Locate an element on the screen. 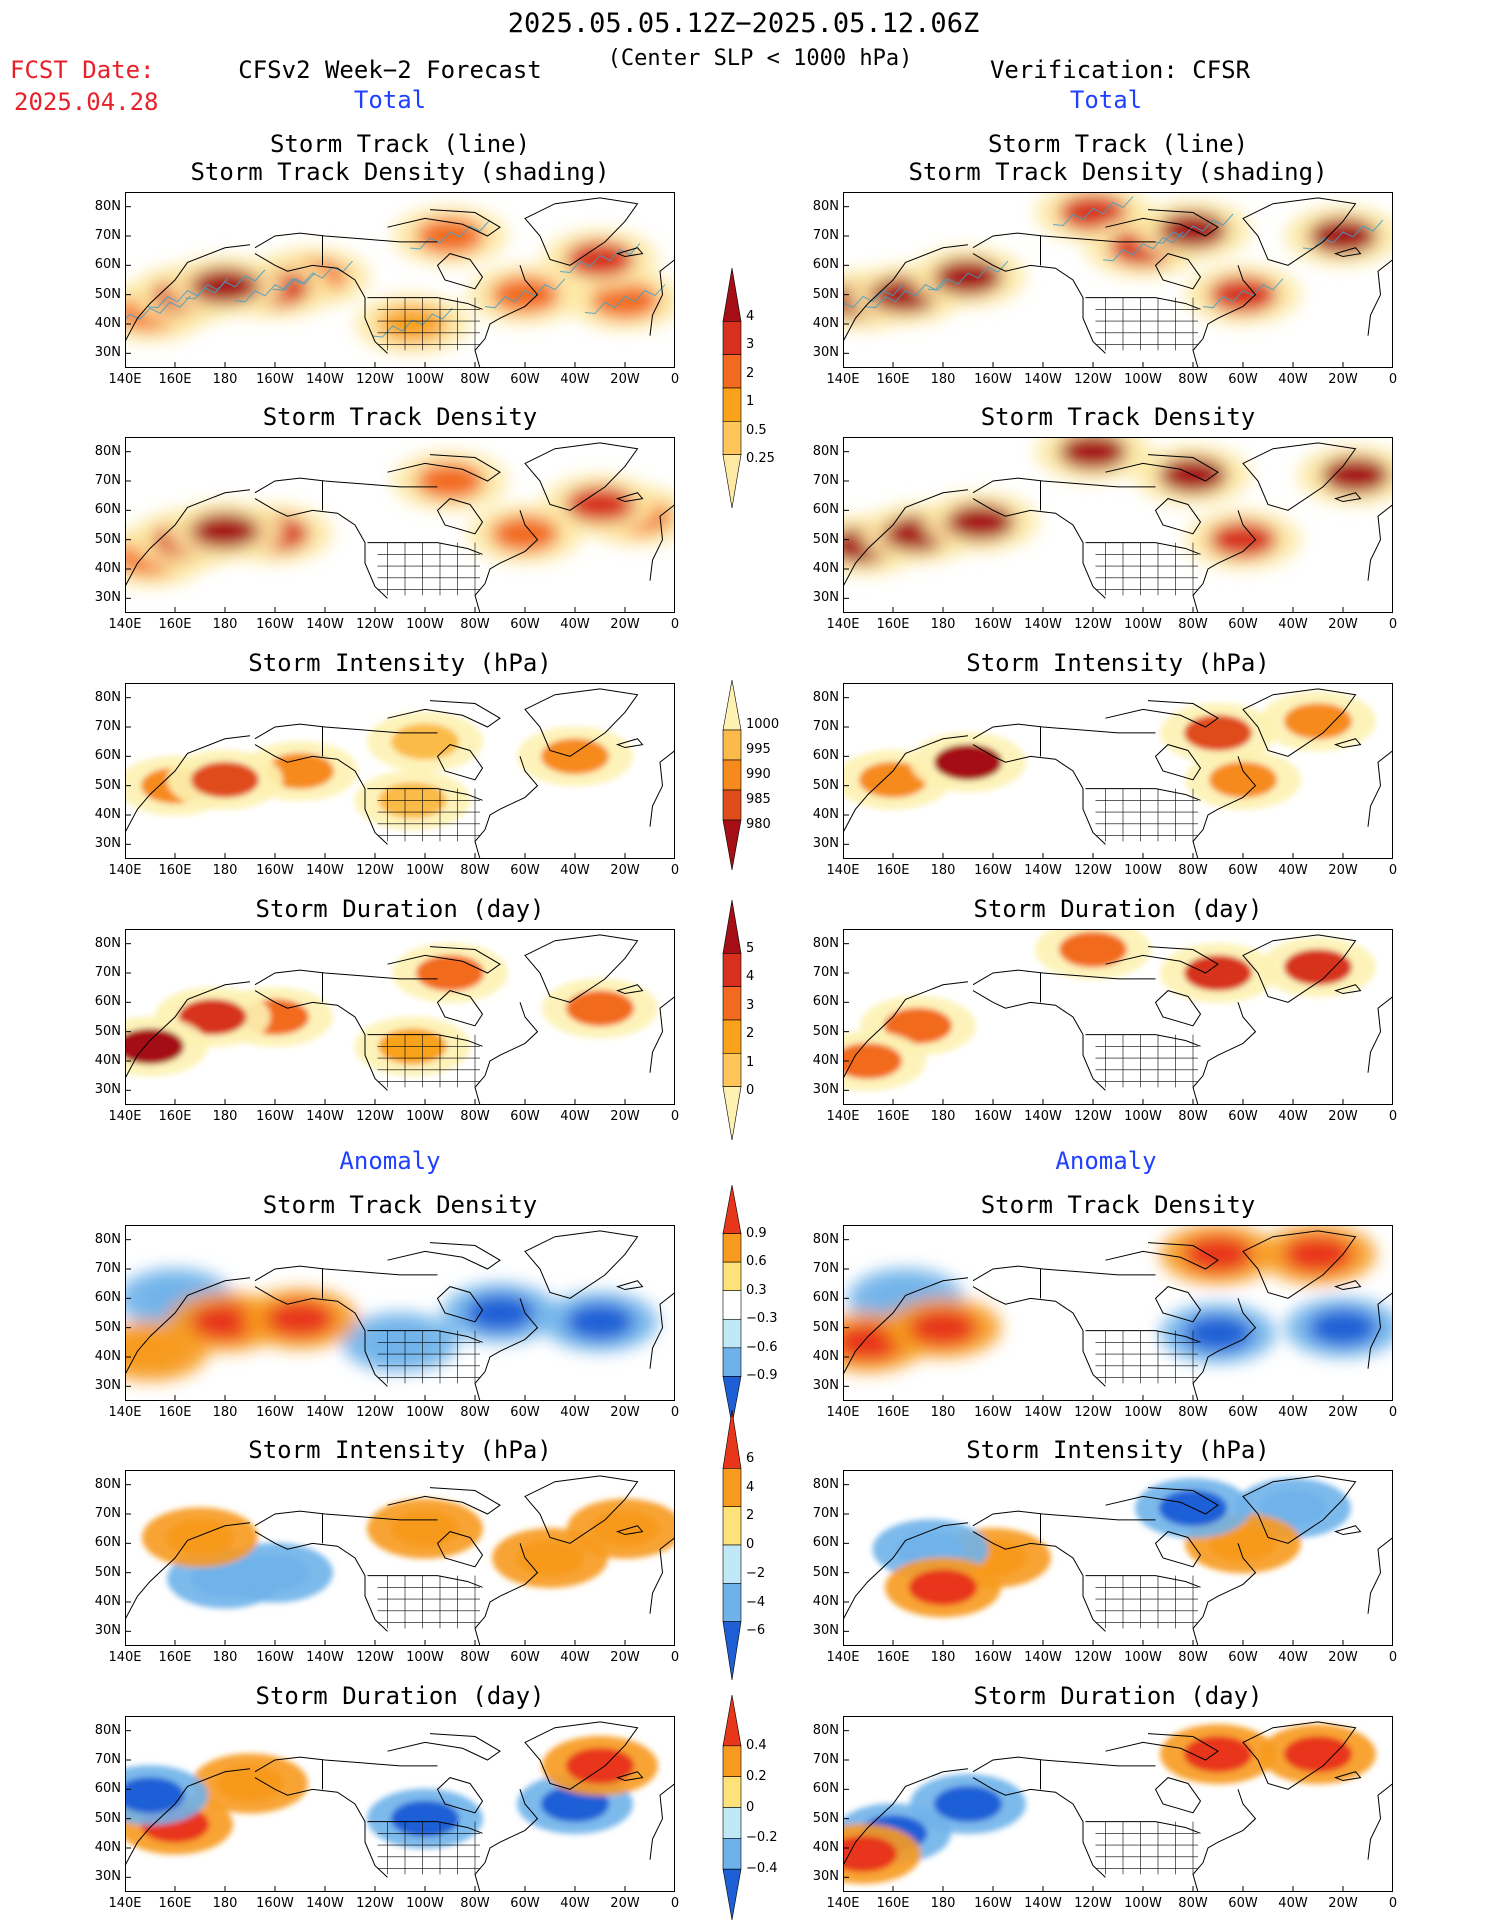  cfsr-anom-intensity-lon-label: 140E is located at coordinates (843, 1657).